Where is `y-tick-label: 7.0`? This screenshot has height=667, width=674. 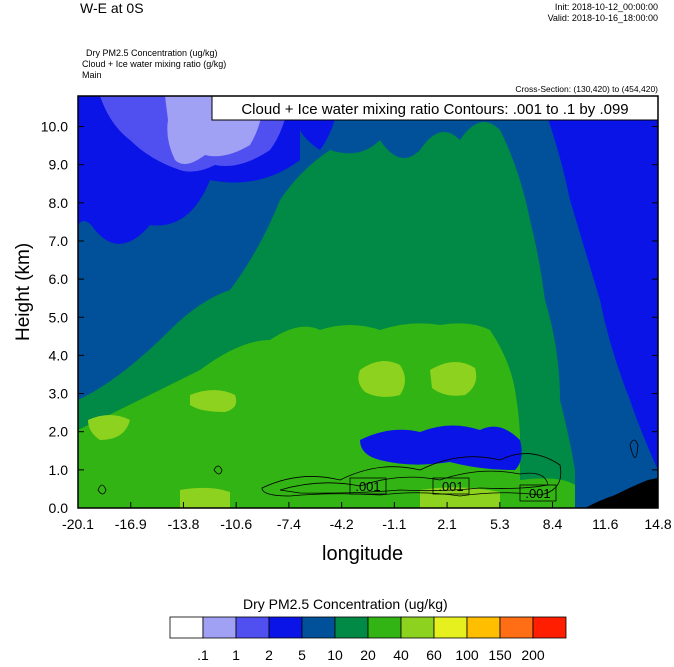 y-tick-label: 7.0 is located at coordinates (59, 241).